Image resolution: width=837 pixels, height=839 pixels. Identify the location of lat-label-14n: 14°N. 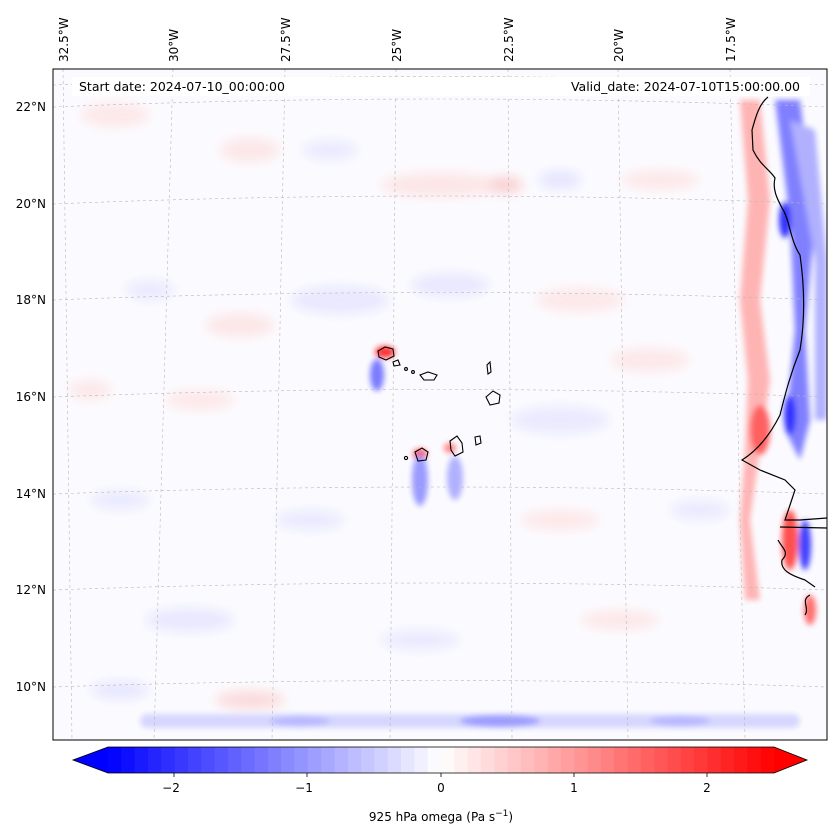
(31, 494).